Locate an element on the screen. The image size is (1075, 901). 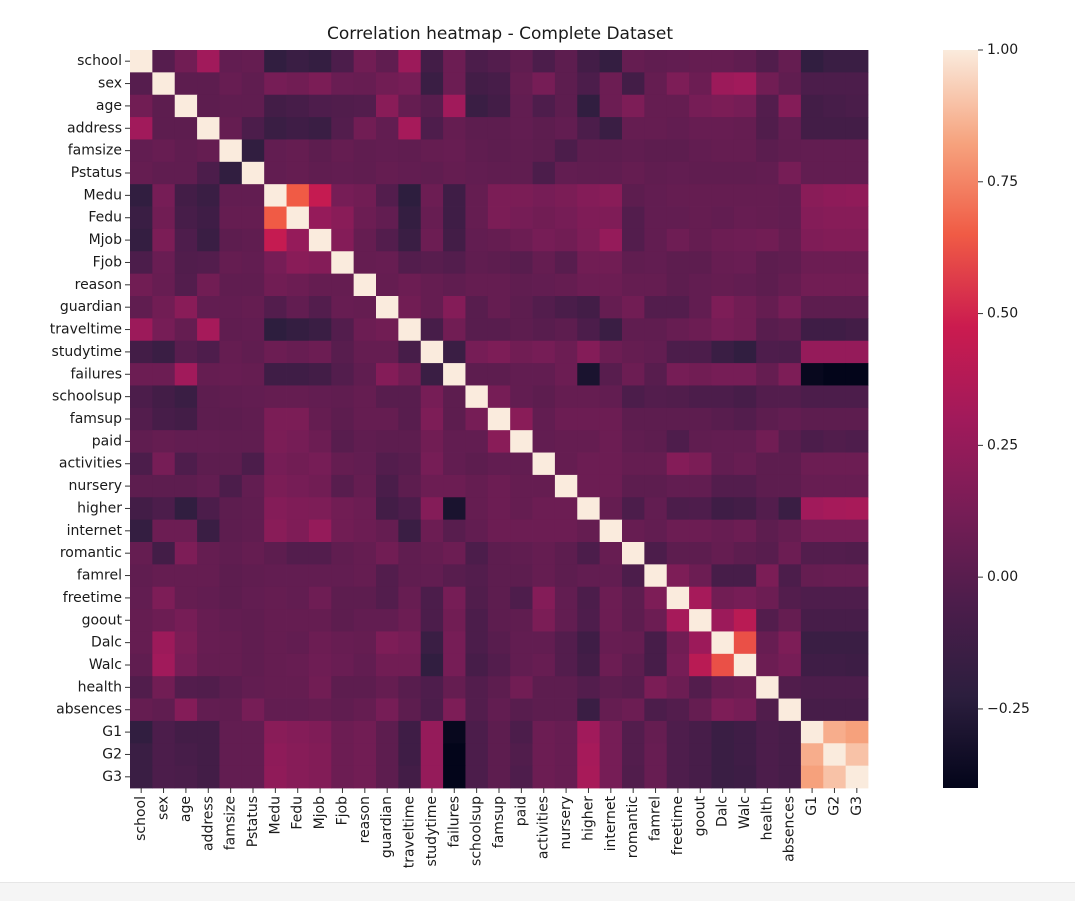
heatmap-cell-absences-G3 is located at coordinates (857, 710).